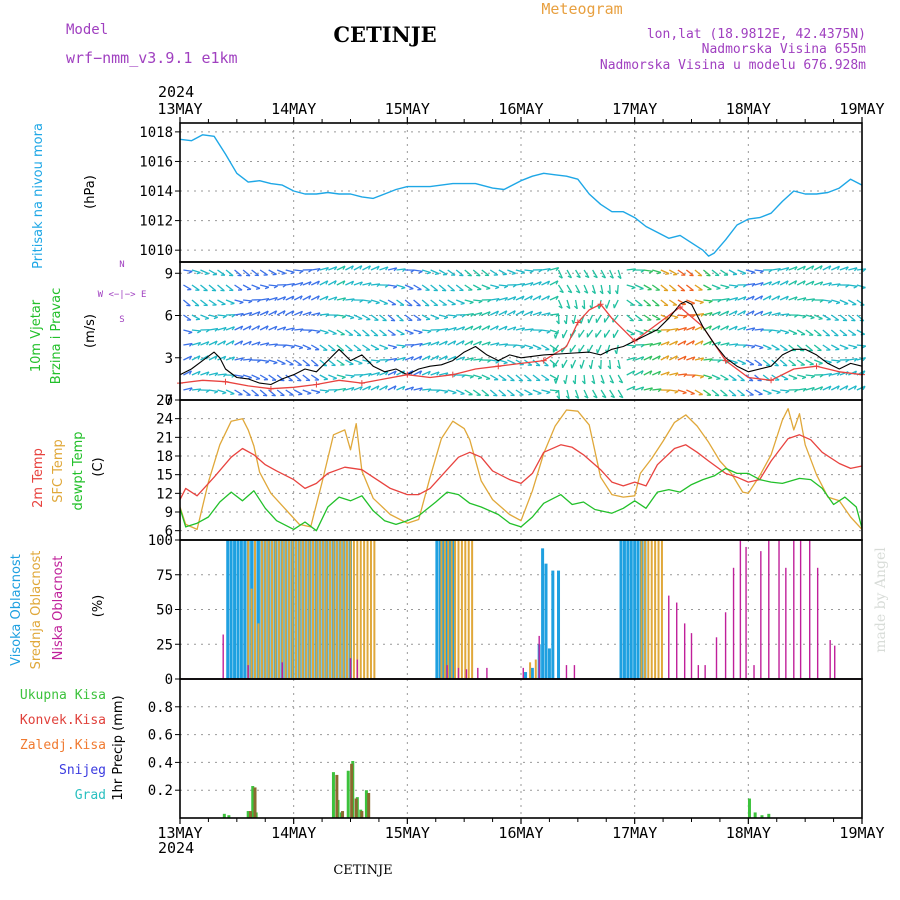 Image resolution: width=900 pixels, height=900 pixels. What do you see at coordinates (164, 457) in the screenshot?
I see `y-tick-label-temperature: 18` at bounding box center [164, 457].